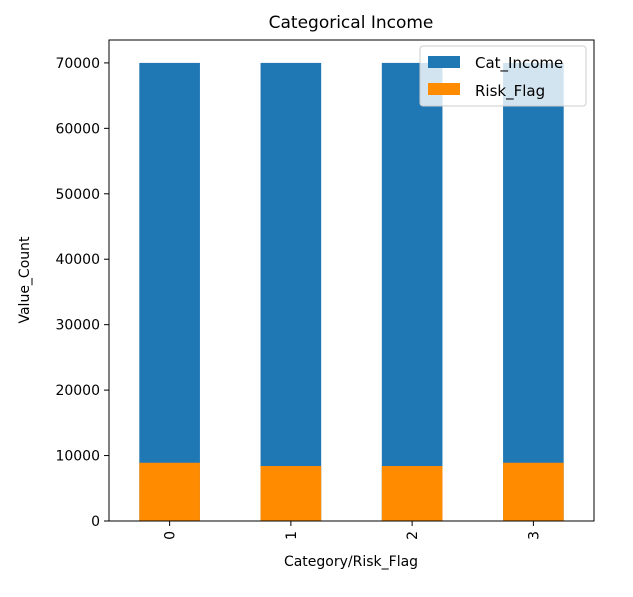  I want to click on y-tick-label: 40000, so click(77, 260).